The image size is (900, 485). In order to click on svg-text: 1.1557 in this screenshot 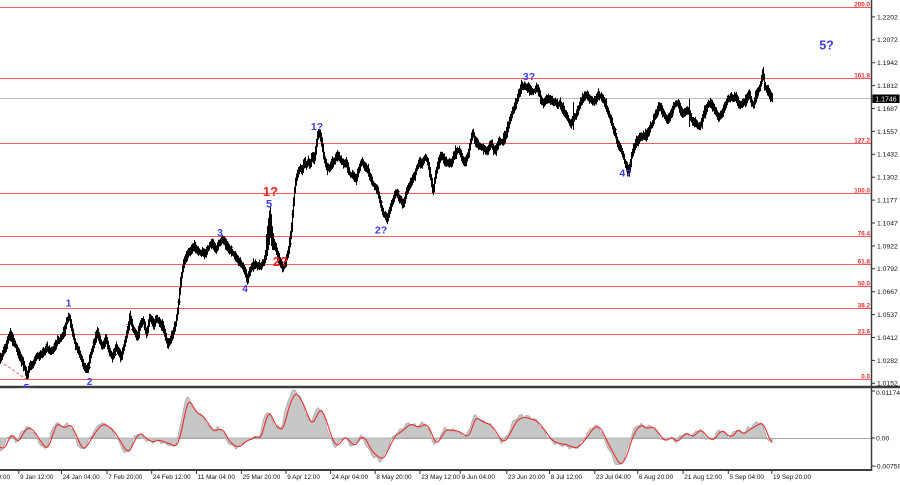, I will do `click(887, 132)`.